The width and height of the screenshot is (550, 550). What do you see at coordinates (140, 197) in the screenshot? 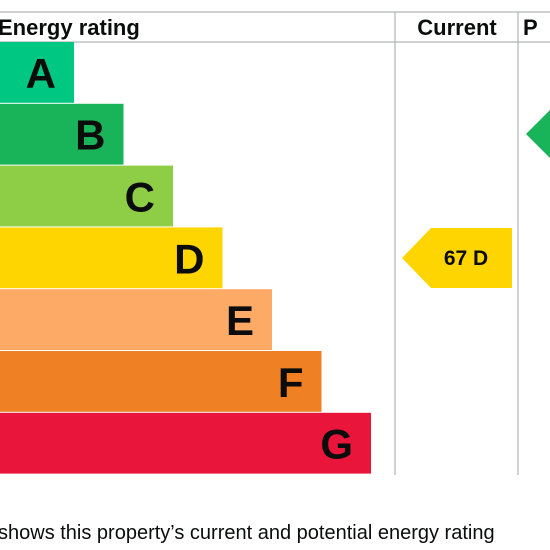
I see `band-c-letter: C` at bounding box center [140, 197].